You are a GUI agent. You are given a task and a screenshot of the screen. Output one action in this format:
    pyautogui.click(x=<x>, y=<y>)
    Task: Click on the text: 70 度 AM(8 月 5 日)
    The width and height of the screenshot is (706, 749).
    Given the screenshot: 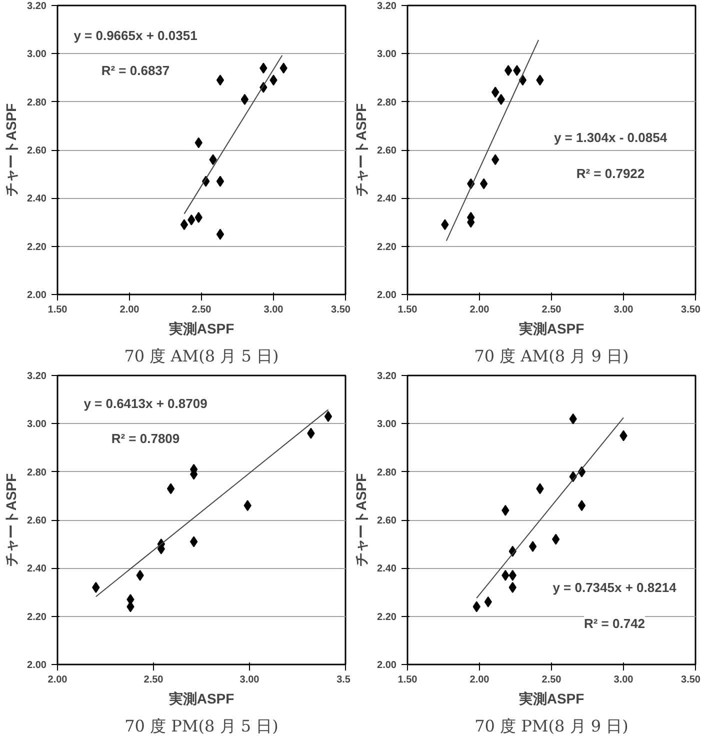 What is the action you would take?
    pyautogui.click(x=201, y=356)
    